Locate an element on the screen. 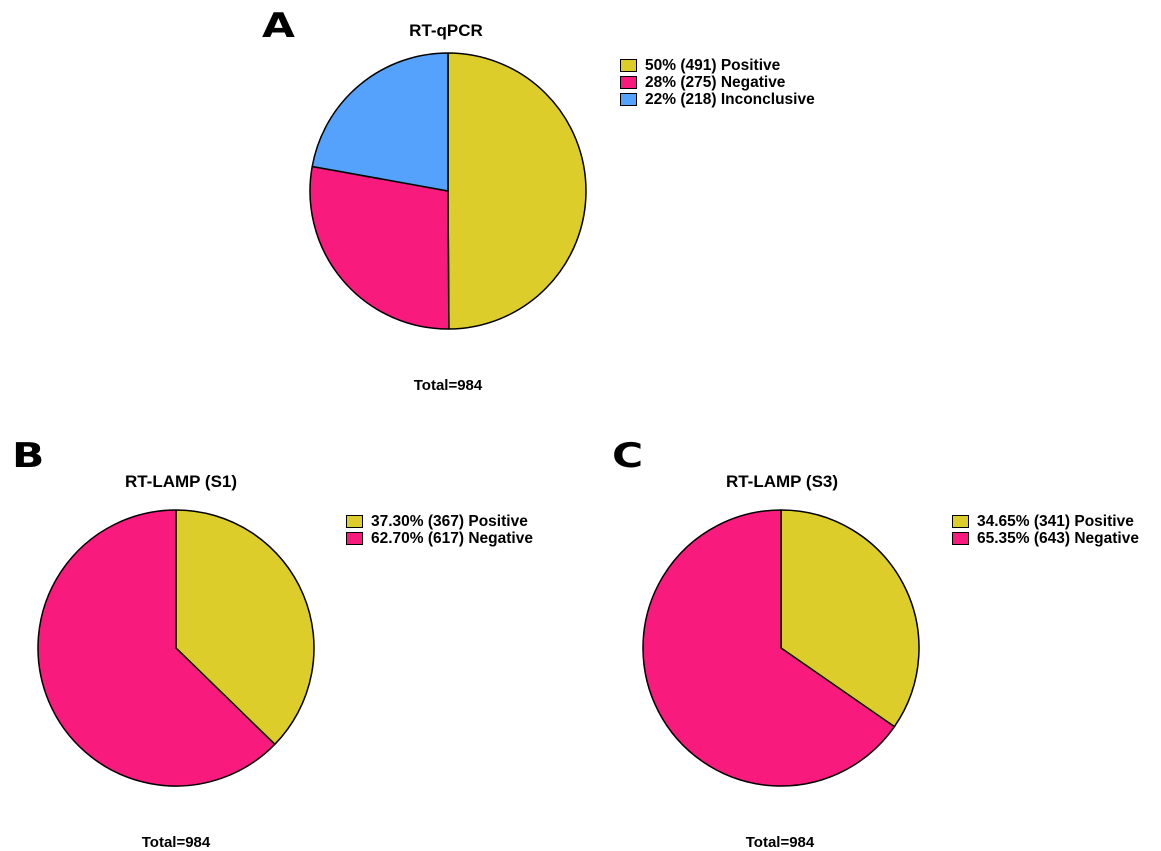  pie-chart-rt-qpcr is located at coordinates (448, 191).